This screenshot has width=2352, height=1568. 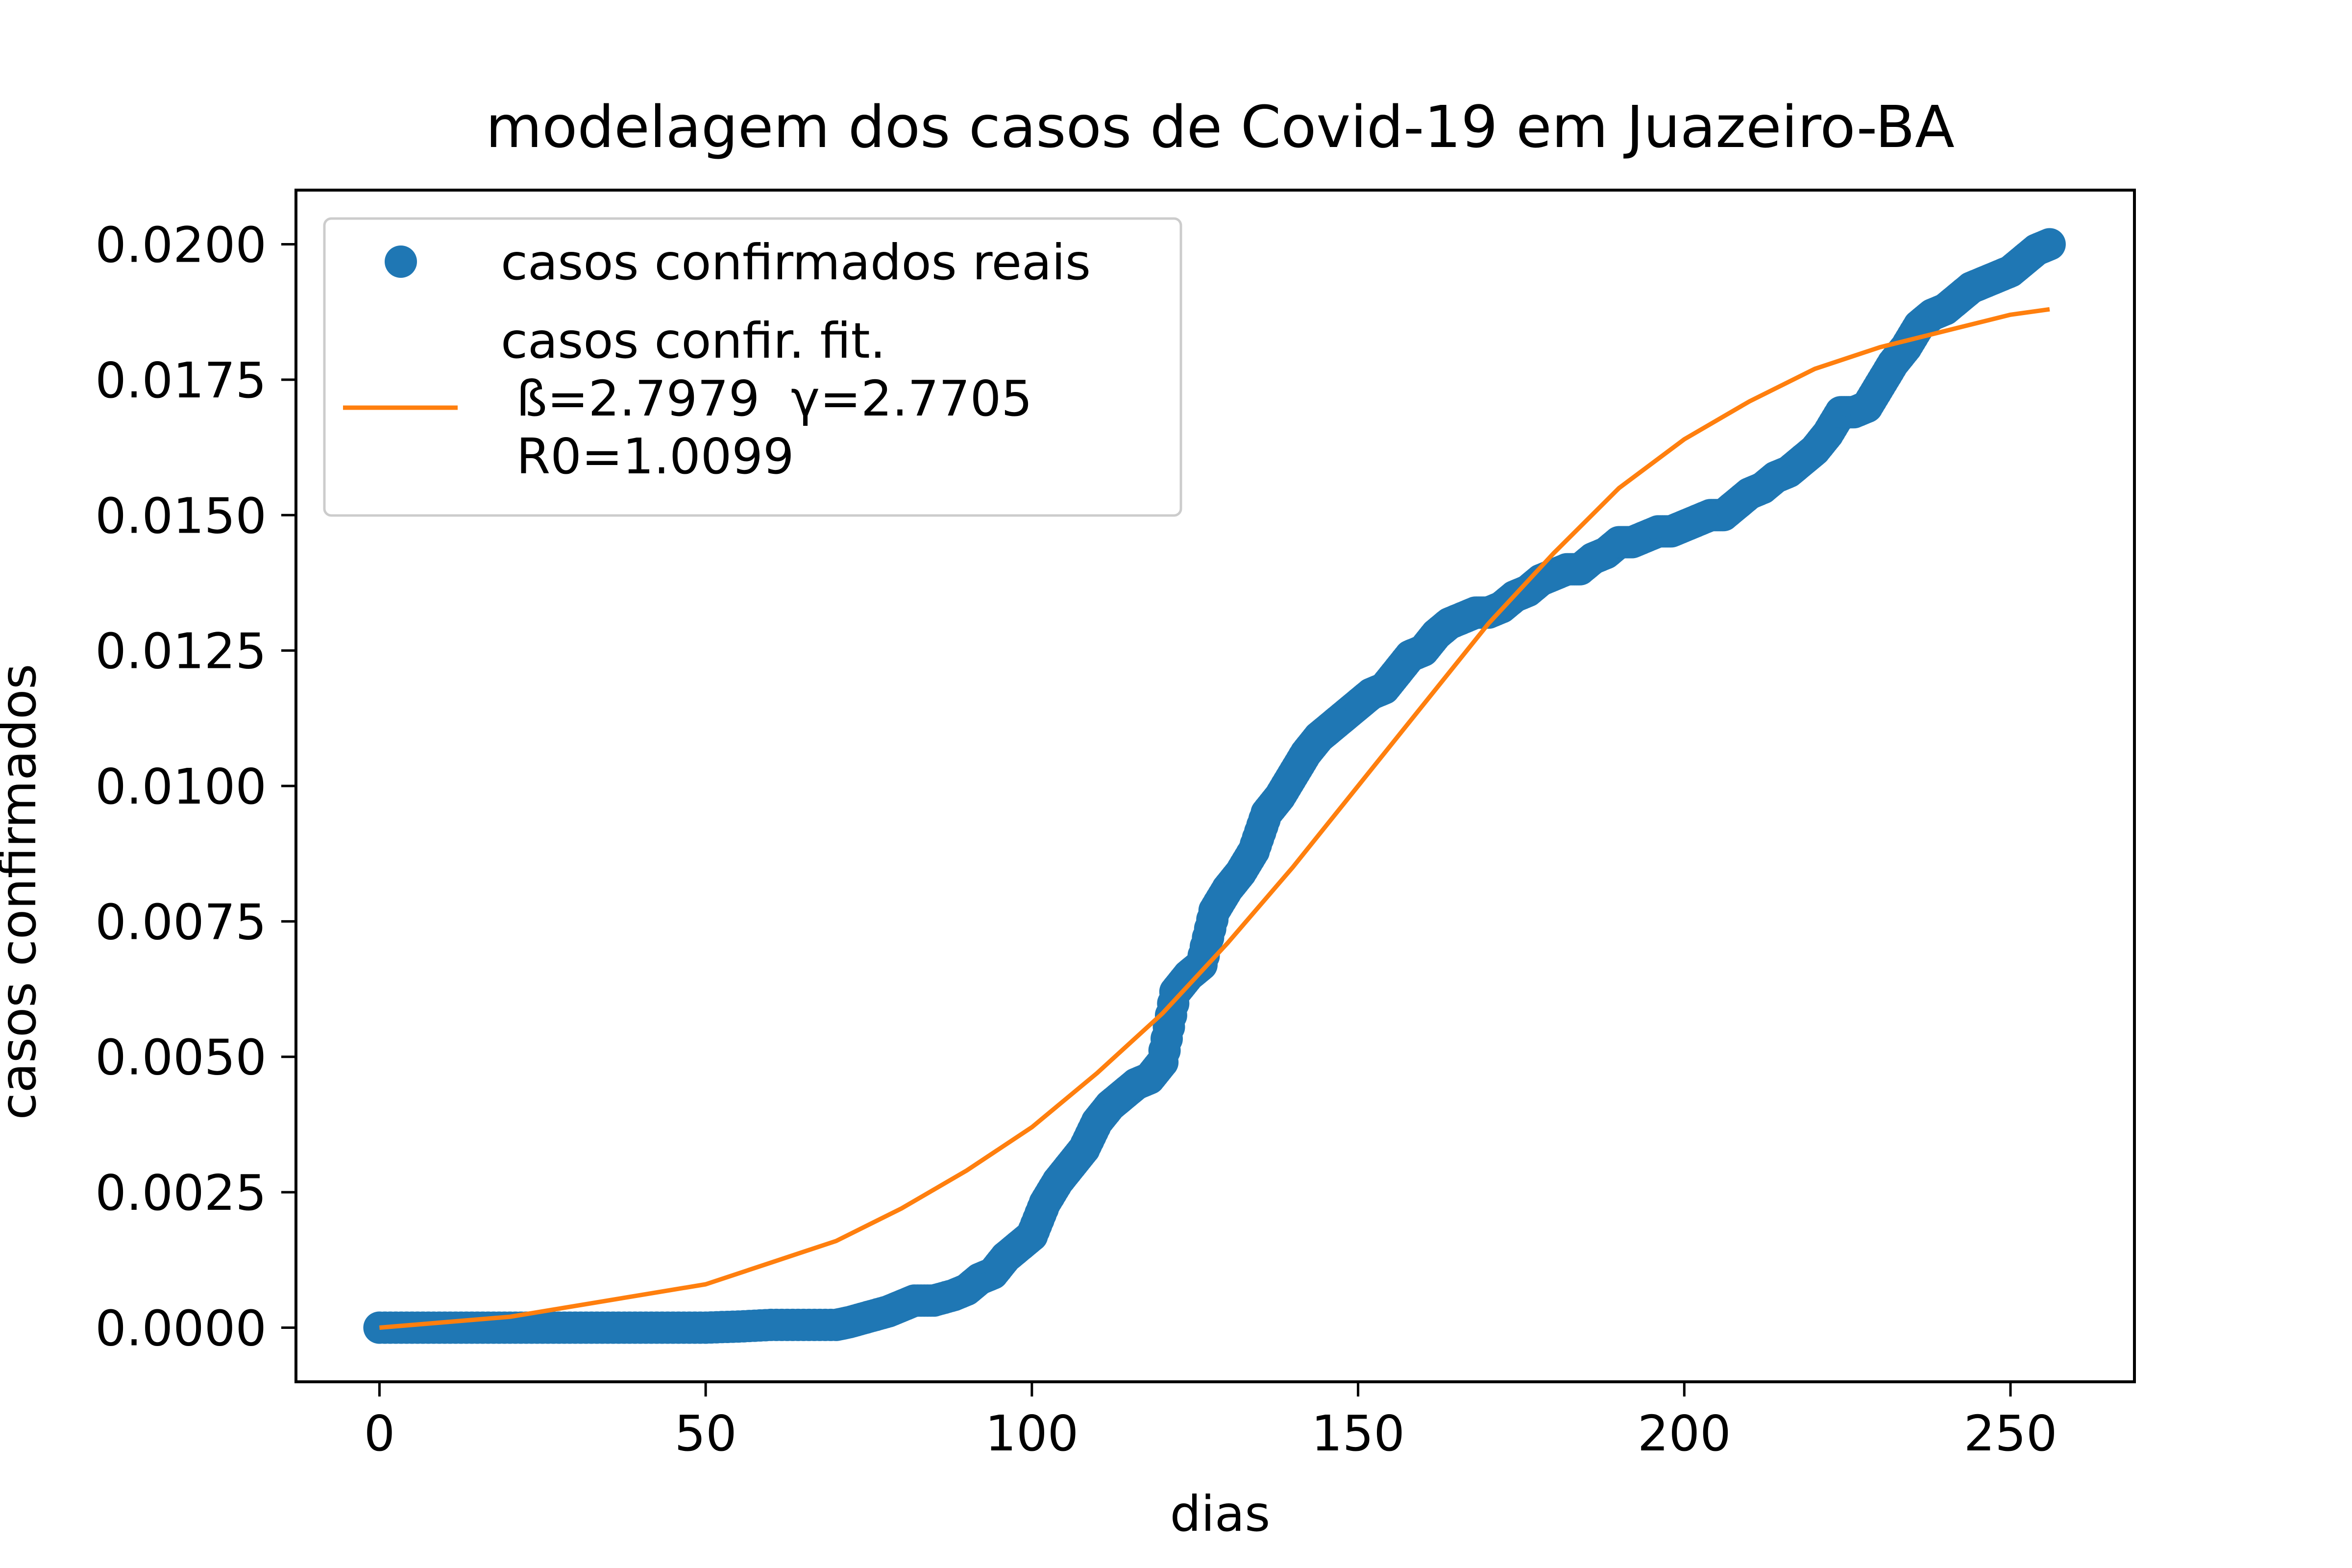 What do you see at coordinates (379, 1433) in the screenshot?
I see `x-tick-label: 0` at bounding box center [379, 1433].